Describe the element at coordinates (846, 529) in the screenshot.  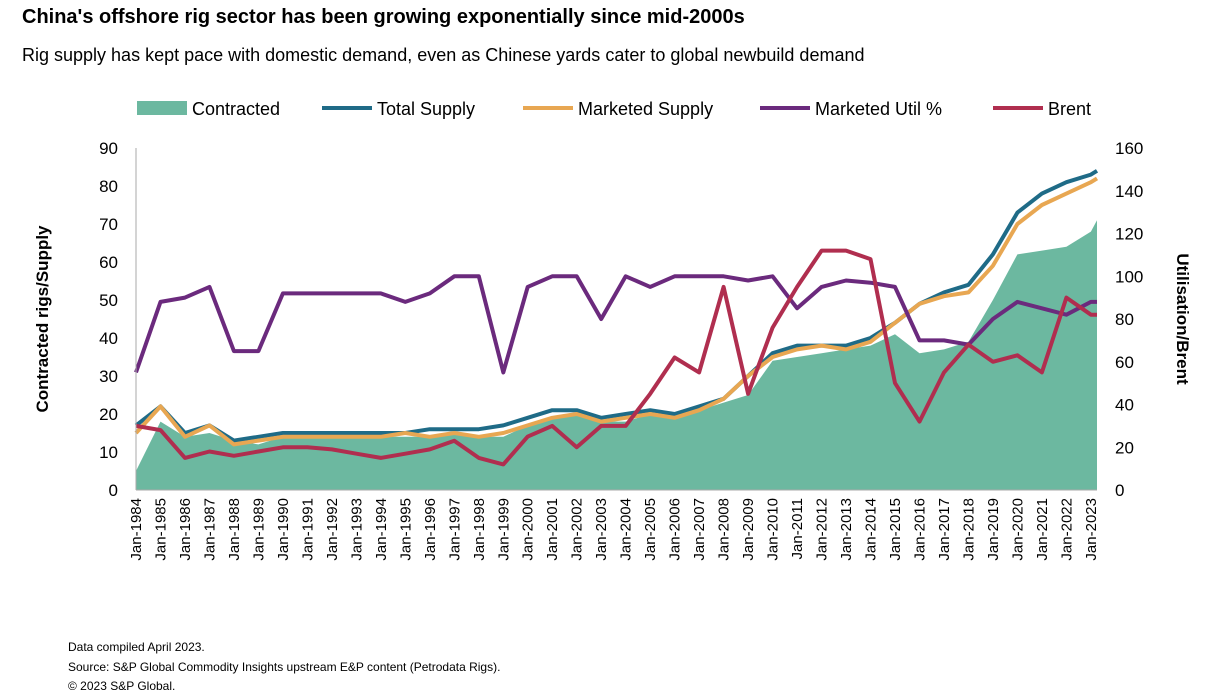
I see `x-tick-label: Jan-2013` at that location.